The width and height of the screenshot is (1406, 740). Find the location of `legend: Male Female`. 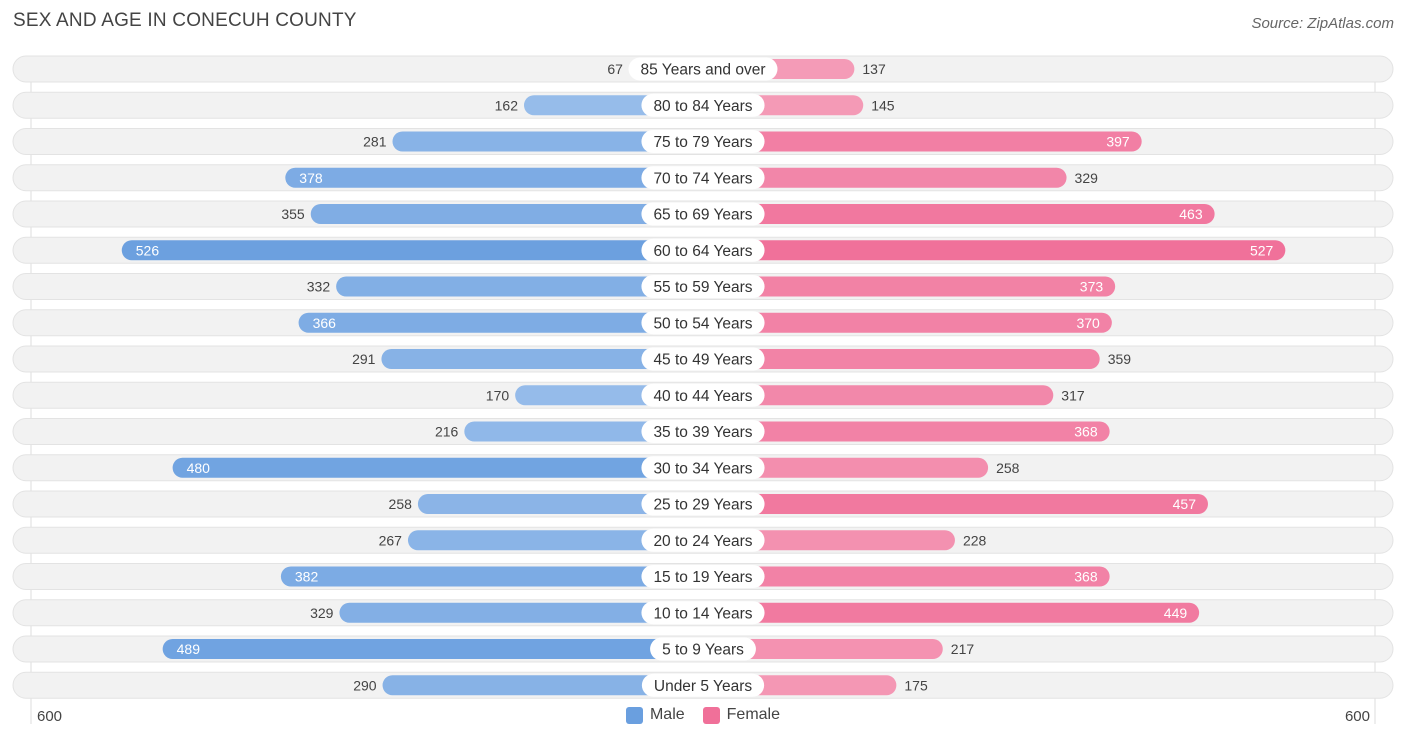

legend: Male Female is located at coordinates (703, 715).